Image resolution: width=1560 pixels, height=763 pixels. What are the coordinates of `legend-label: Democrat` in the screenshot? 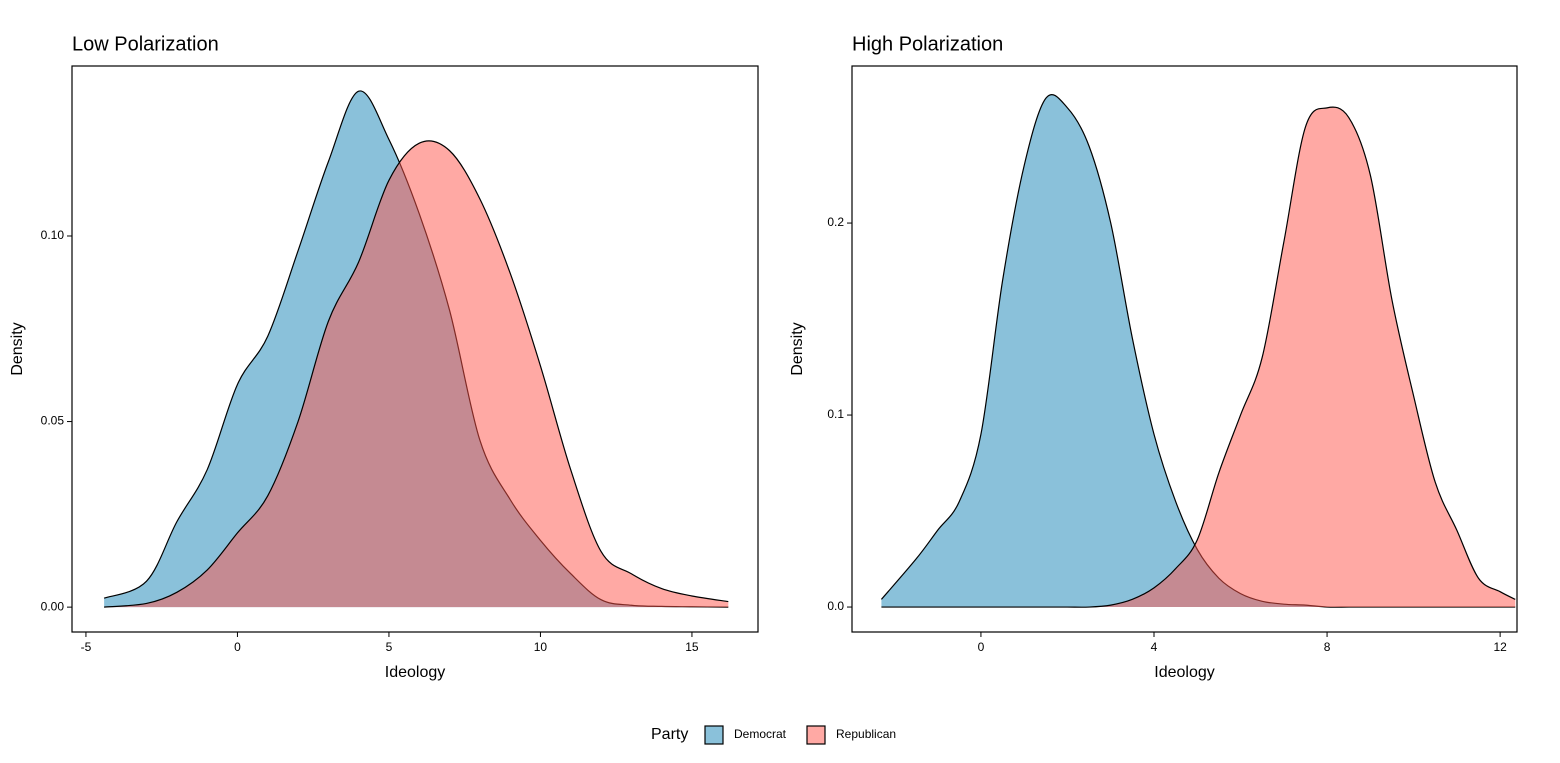 It's located at (760, 734).